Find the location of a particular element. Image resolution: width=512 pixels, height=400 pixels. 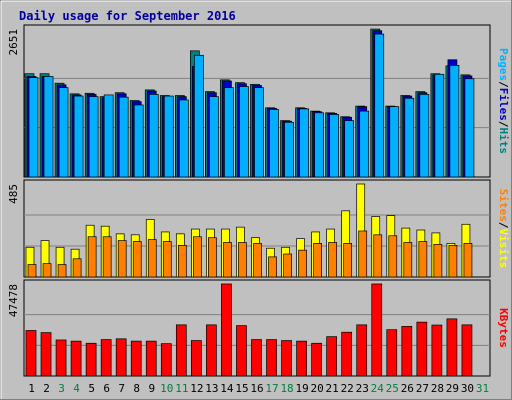

chart-title: Daily usage for September 2016 is located at coordinates (127, 16).